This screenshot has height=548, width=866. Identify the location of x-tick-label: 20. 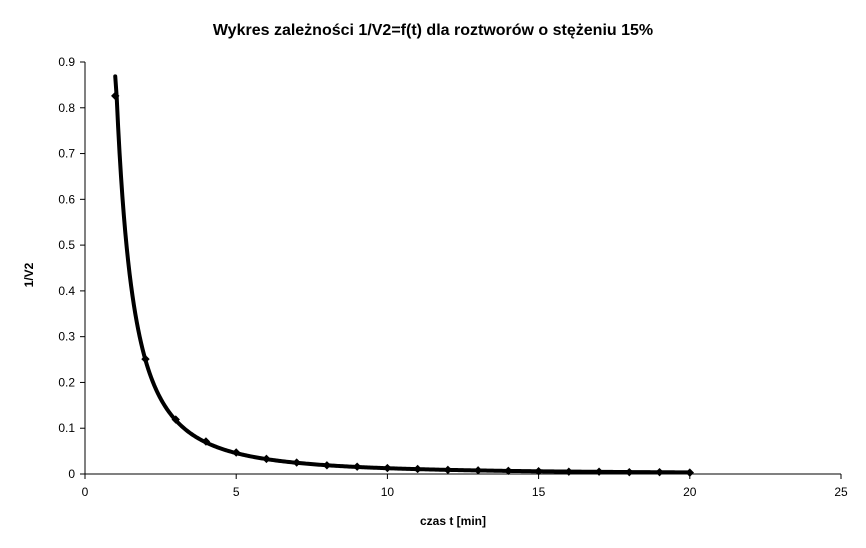
(690, 492).